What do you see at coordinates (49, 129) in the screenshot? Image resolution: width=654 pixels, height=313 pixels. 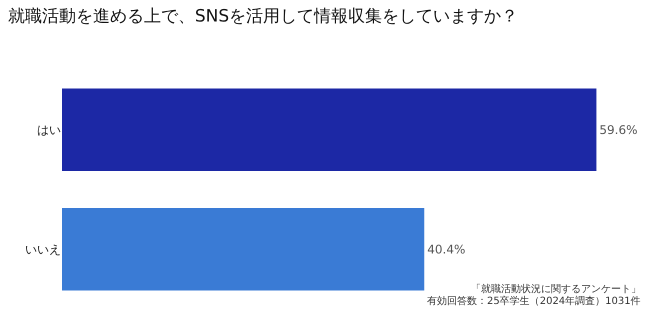 I see `y-tick-label: はい` at bounding box center [49, 129].